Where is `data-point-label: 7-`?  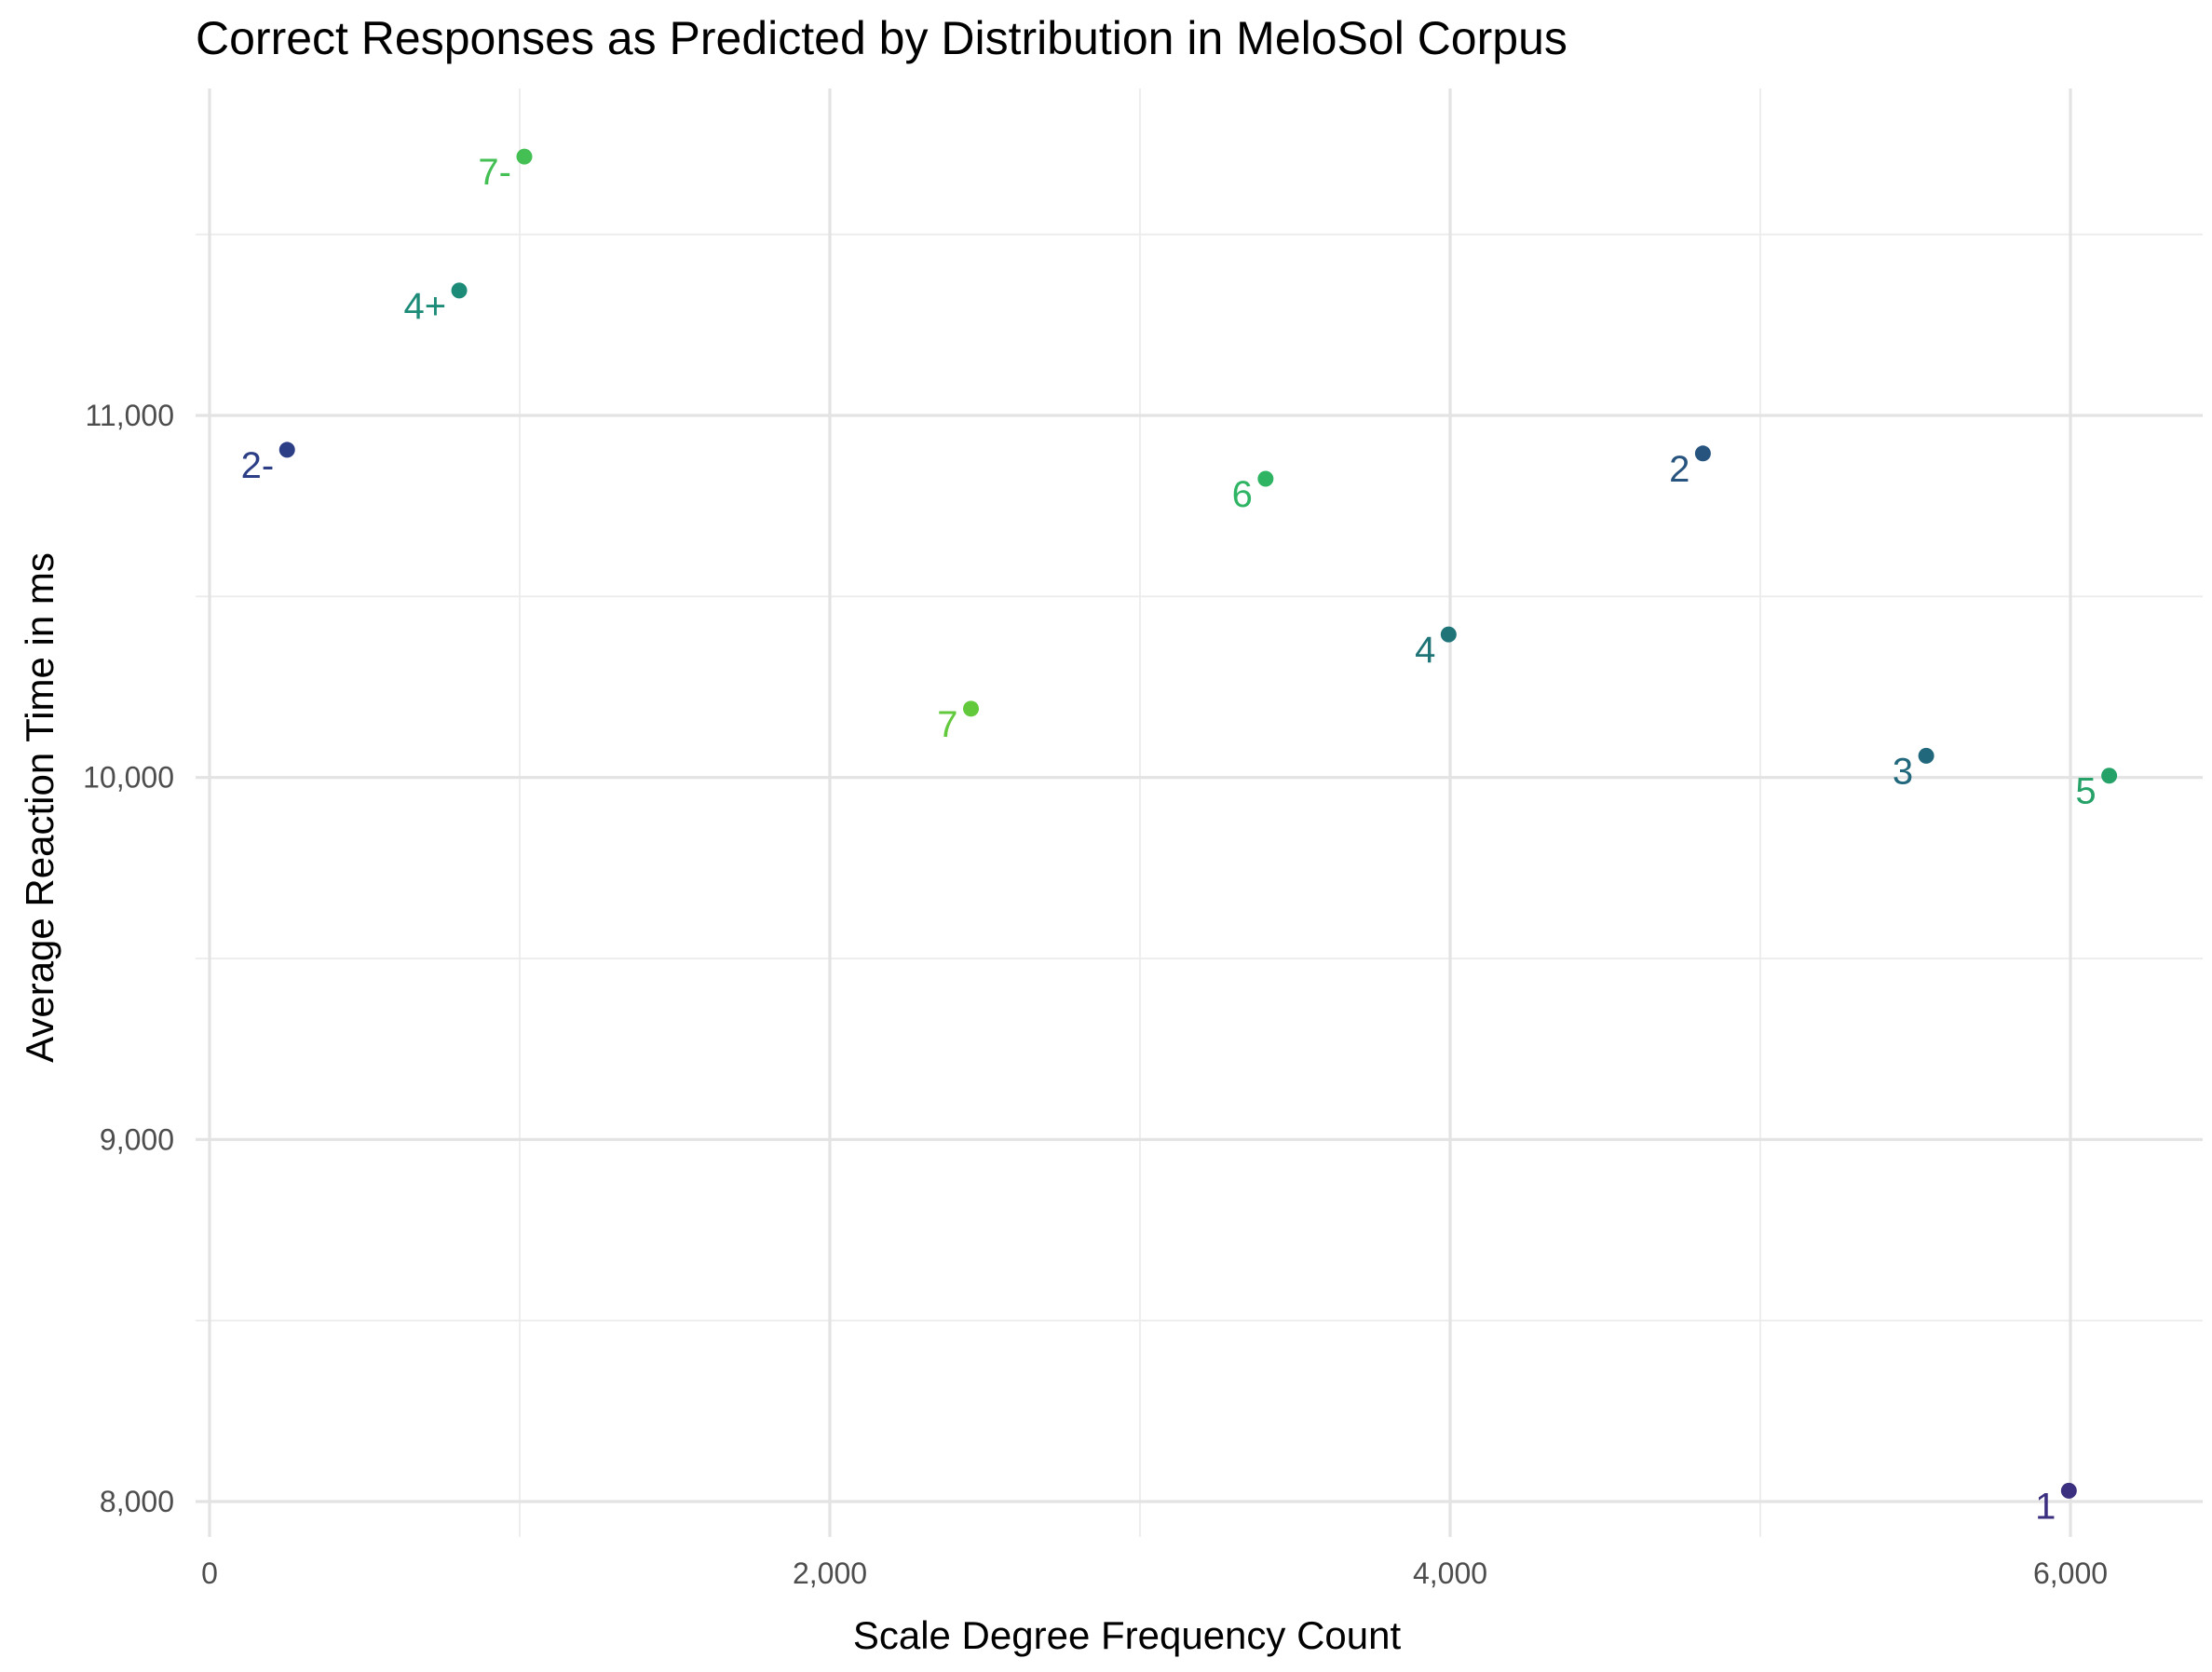
data-point-label: 7- is located at coordinates (494, 172).